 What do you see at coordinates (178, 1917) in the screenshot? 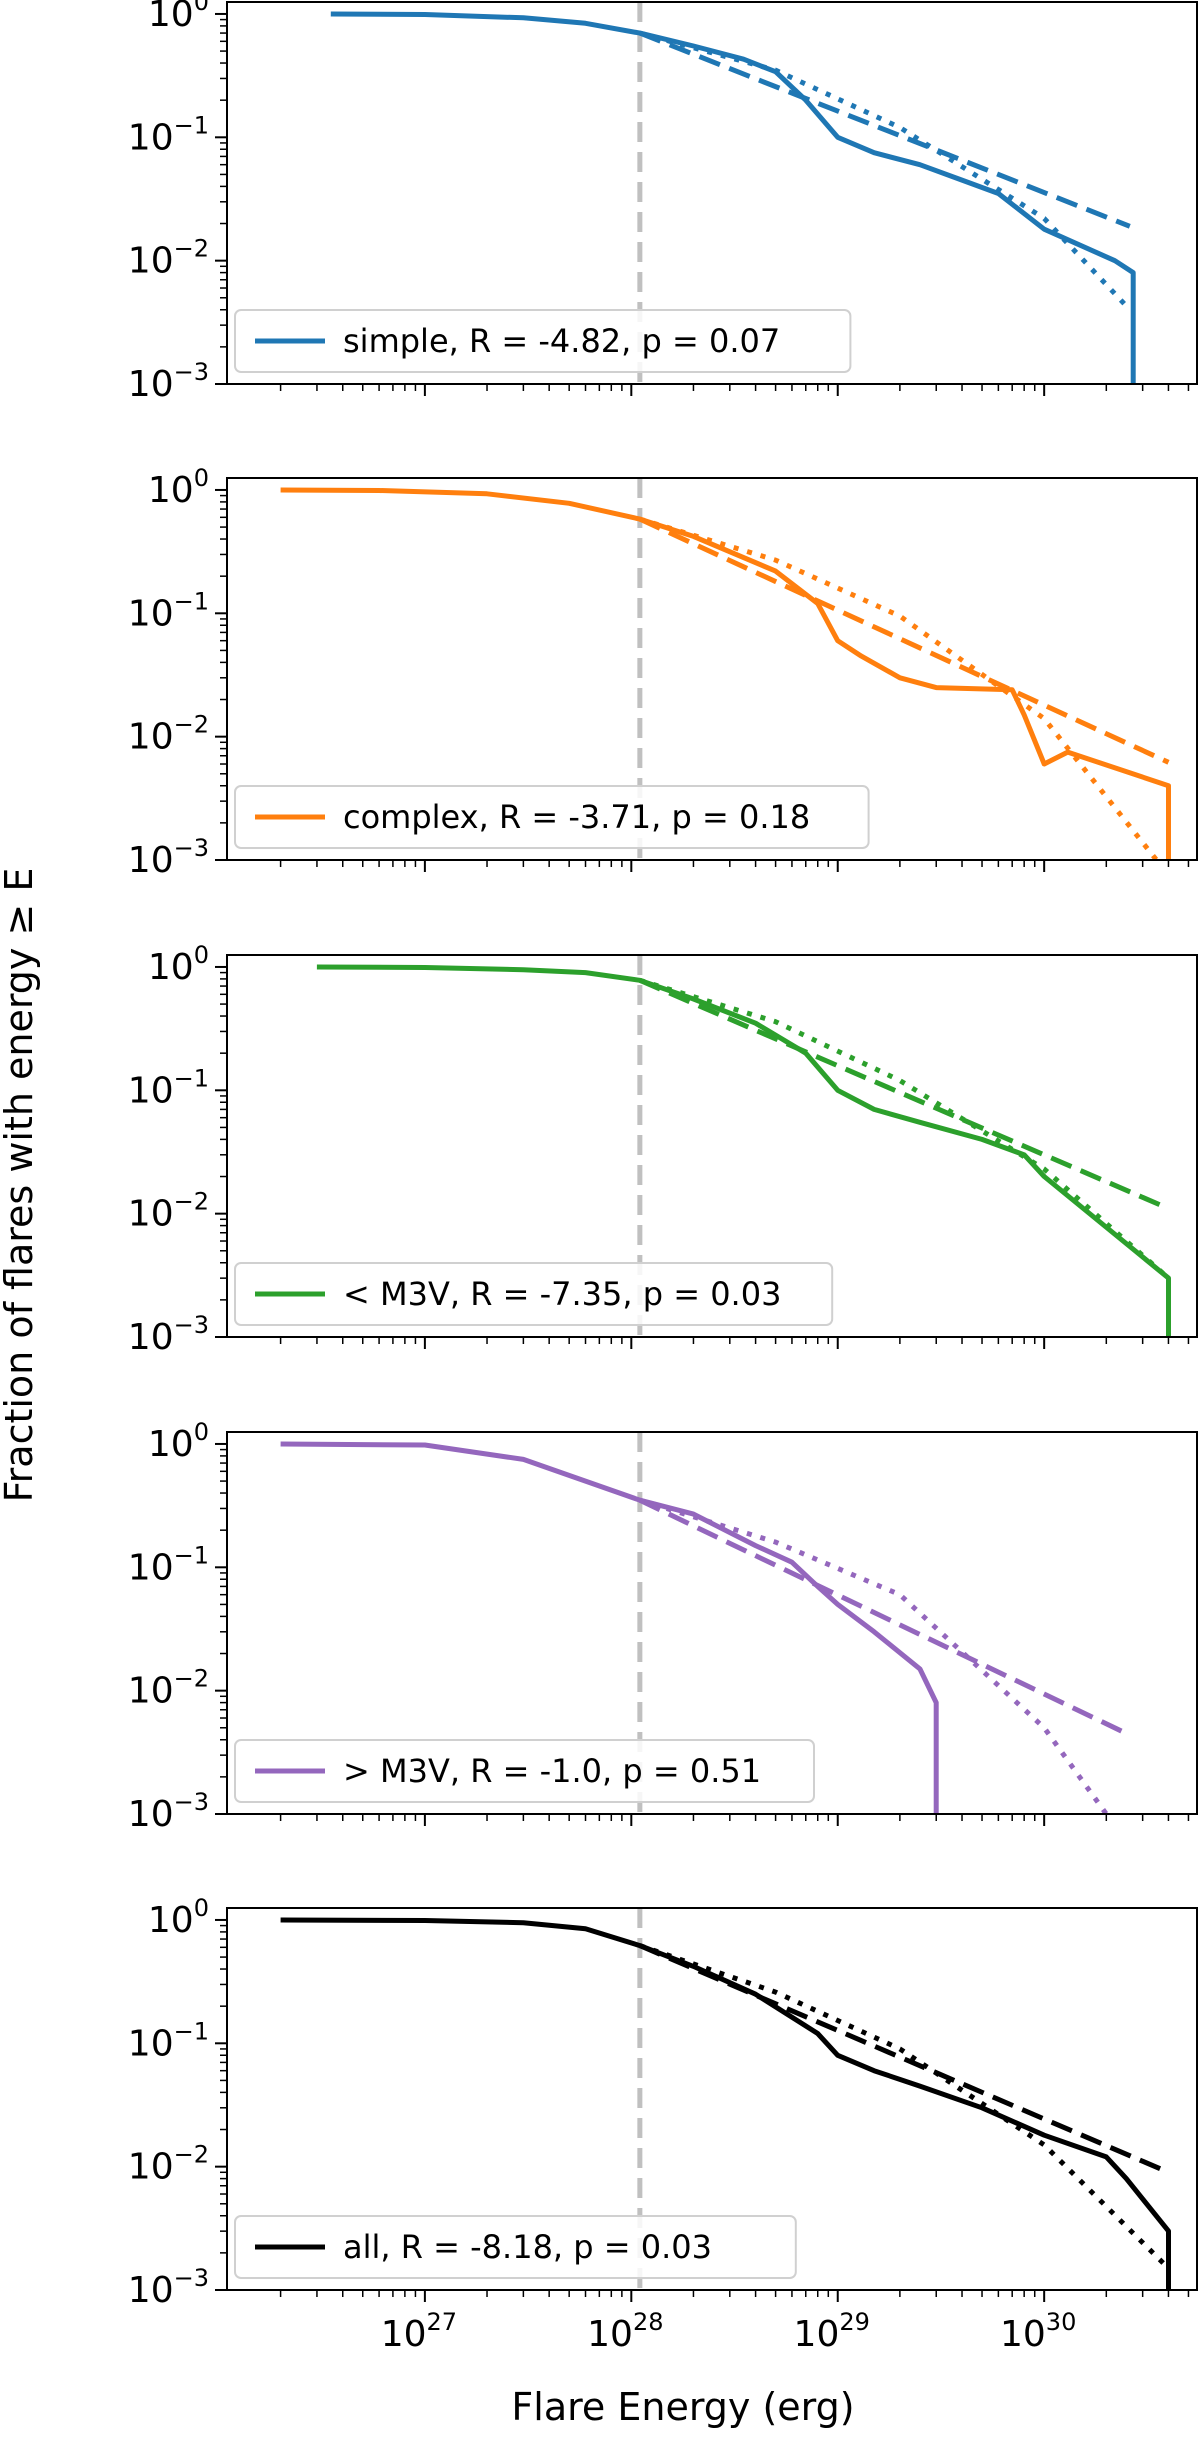
I see `y-tick-label: 10⁰` at bounding box center [178, 1917].